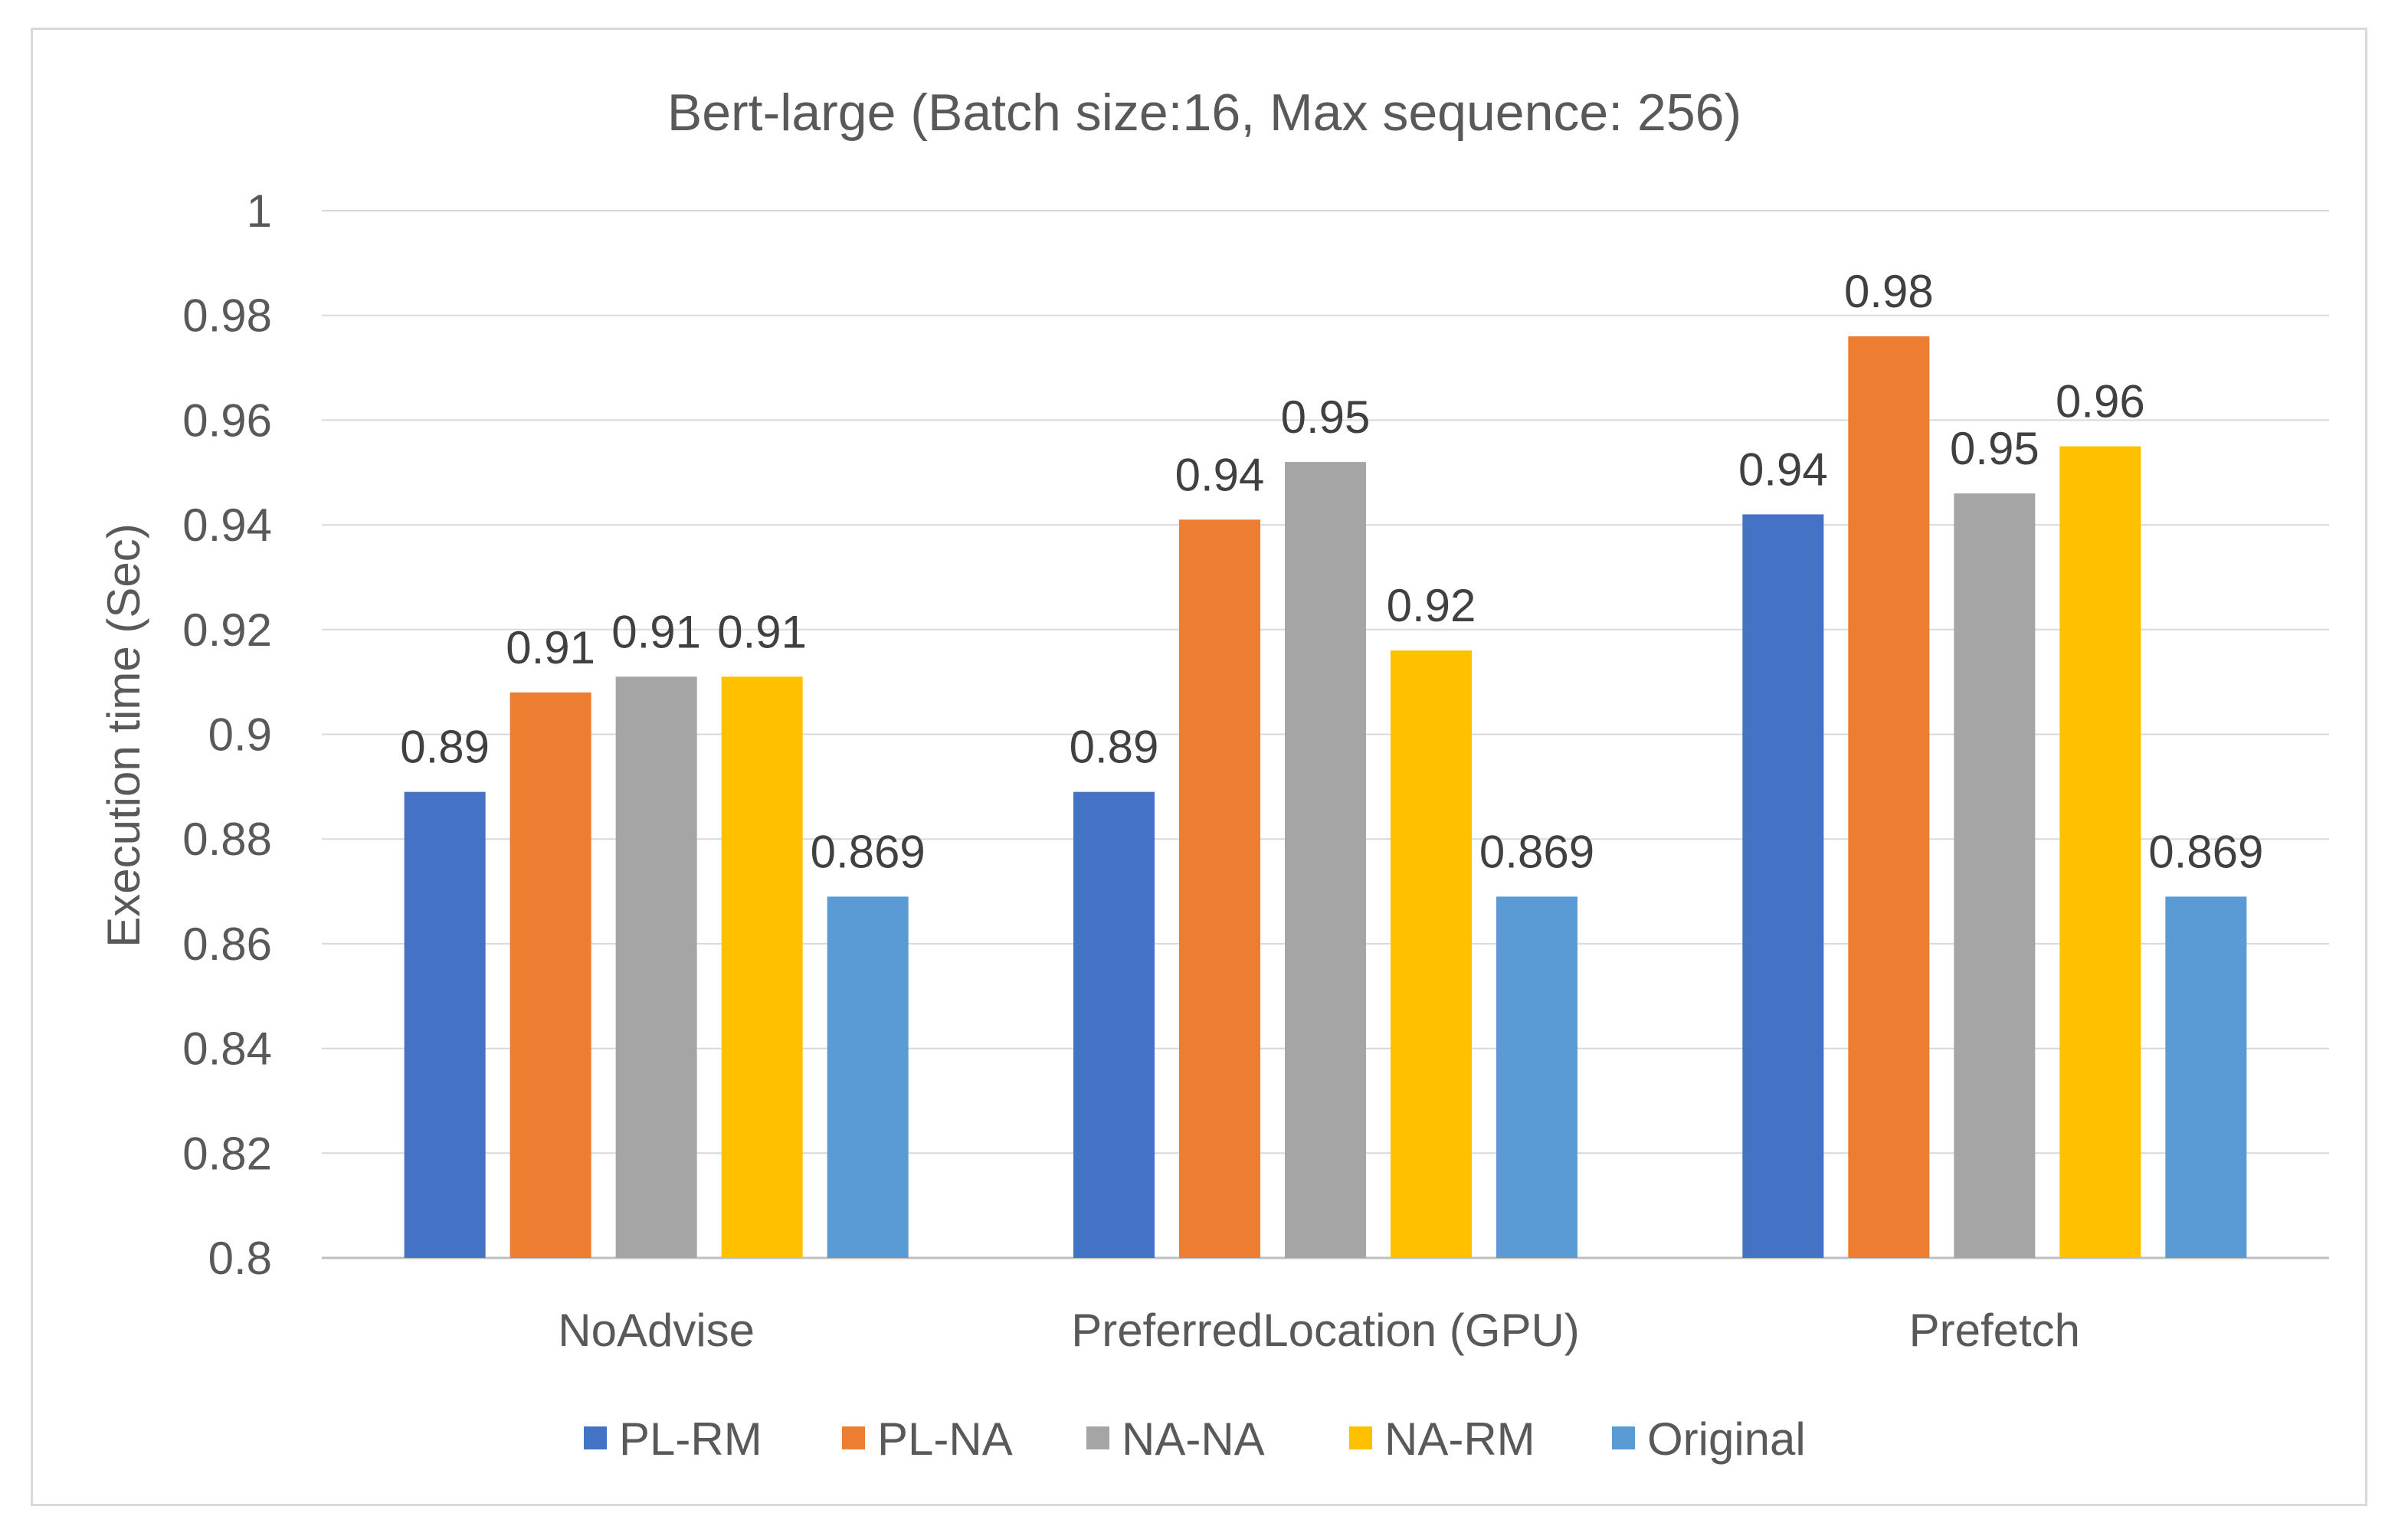  What do you see at coordinates (227, 525) in the screenshot?
I see `y-tick-label: 0.94` at bounding box center [227, 525].